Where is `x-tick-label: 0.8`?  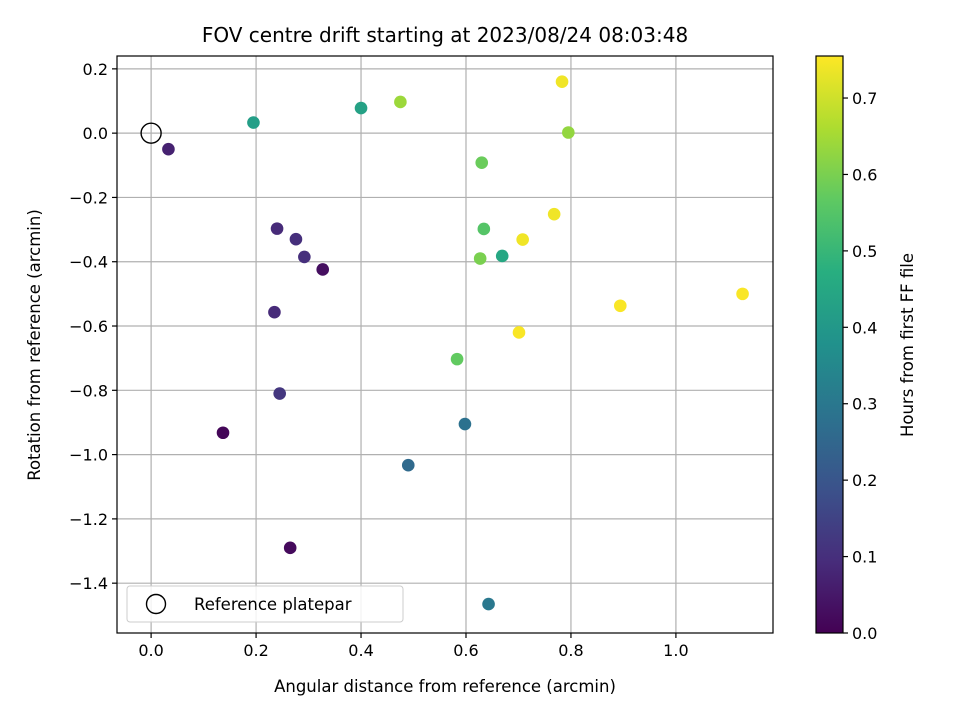 x-tick-label: 0.8 is located at coordinates (570, 650).